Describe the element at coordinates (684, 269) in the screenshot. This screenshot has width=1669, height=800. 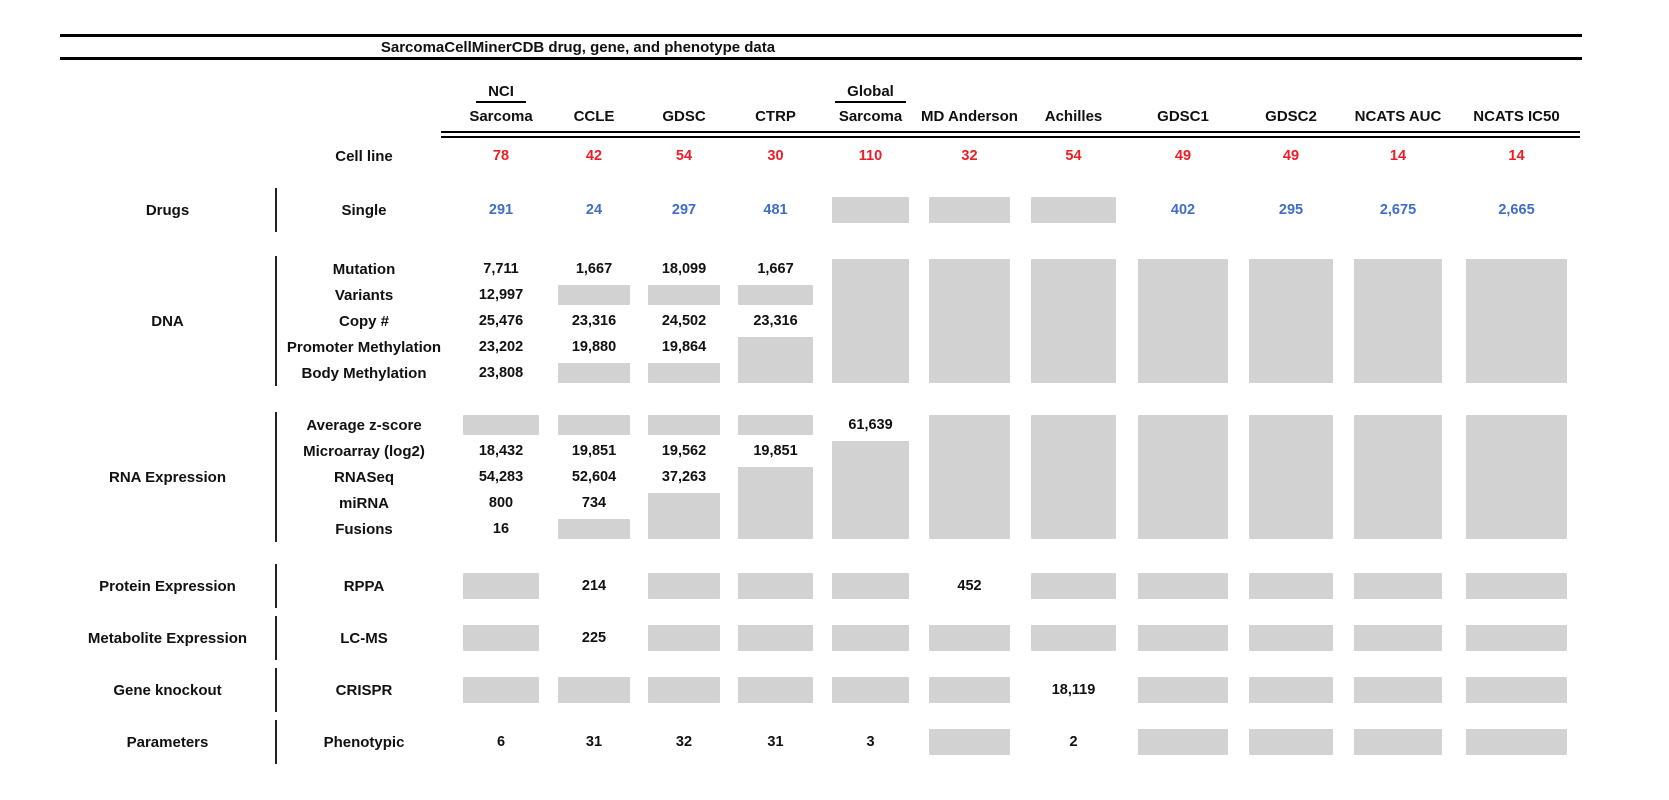
I see `data-cell-gdsc: 18,099` at that location.